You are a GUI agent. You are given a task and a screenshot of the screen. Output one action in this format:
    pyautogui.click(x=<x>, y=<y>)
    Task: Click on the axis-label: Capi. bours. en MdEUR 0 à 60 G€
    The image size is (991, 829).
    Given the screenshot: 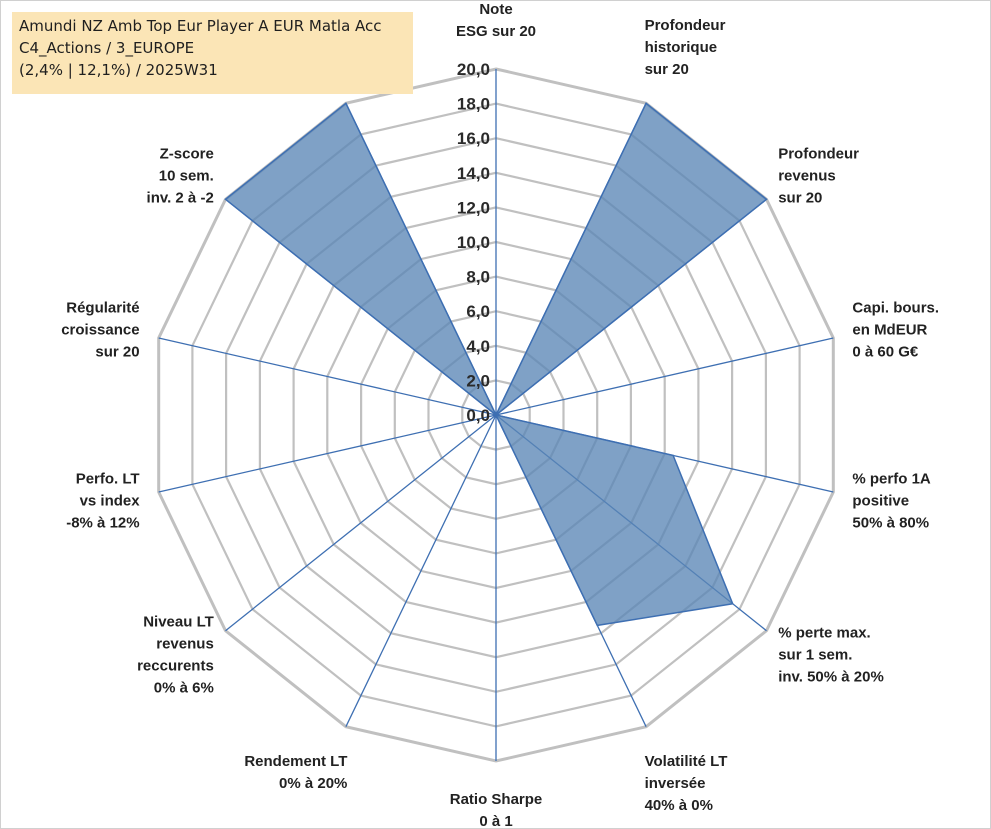 What is the action you would take?
    pyautogui.click(x=895, y=330)
    